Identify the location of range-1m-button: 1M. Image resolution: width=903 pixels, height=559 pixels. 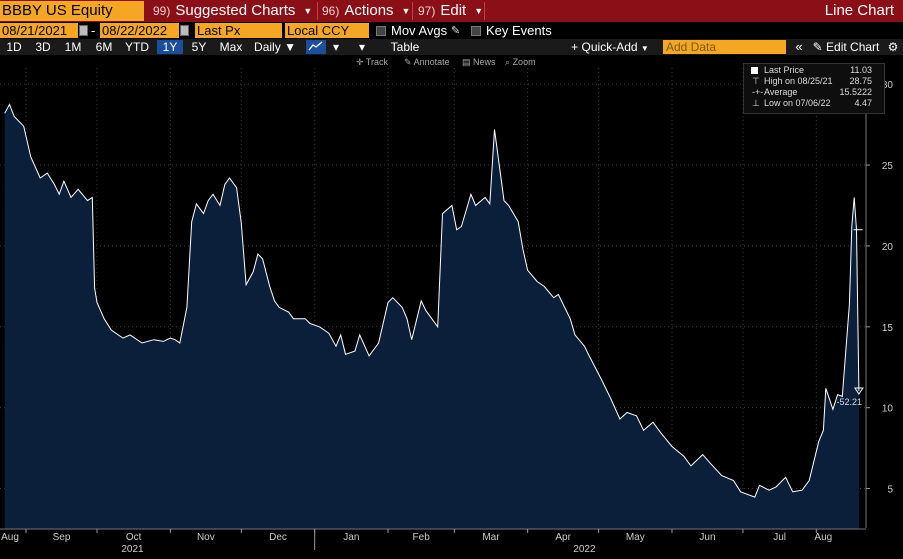
(73, 47).